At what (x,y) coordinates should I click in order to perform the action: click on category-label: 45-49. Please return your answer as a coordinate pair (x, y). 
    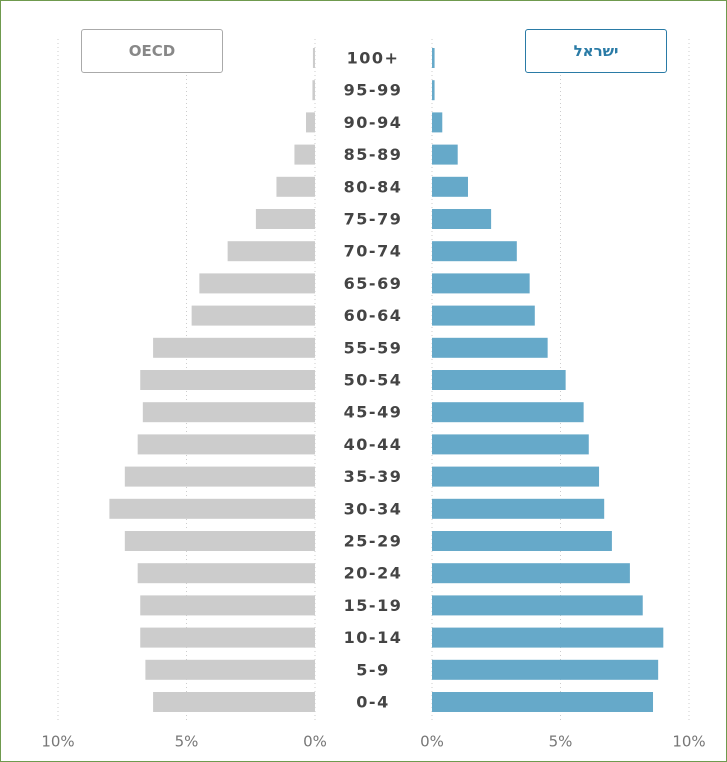
    Looking at the image, I should click on (373, 412).